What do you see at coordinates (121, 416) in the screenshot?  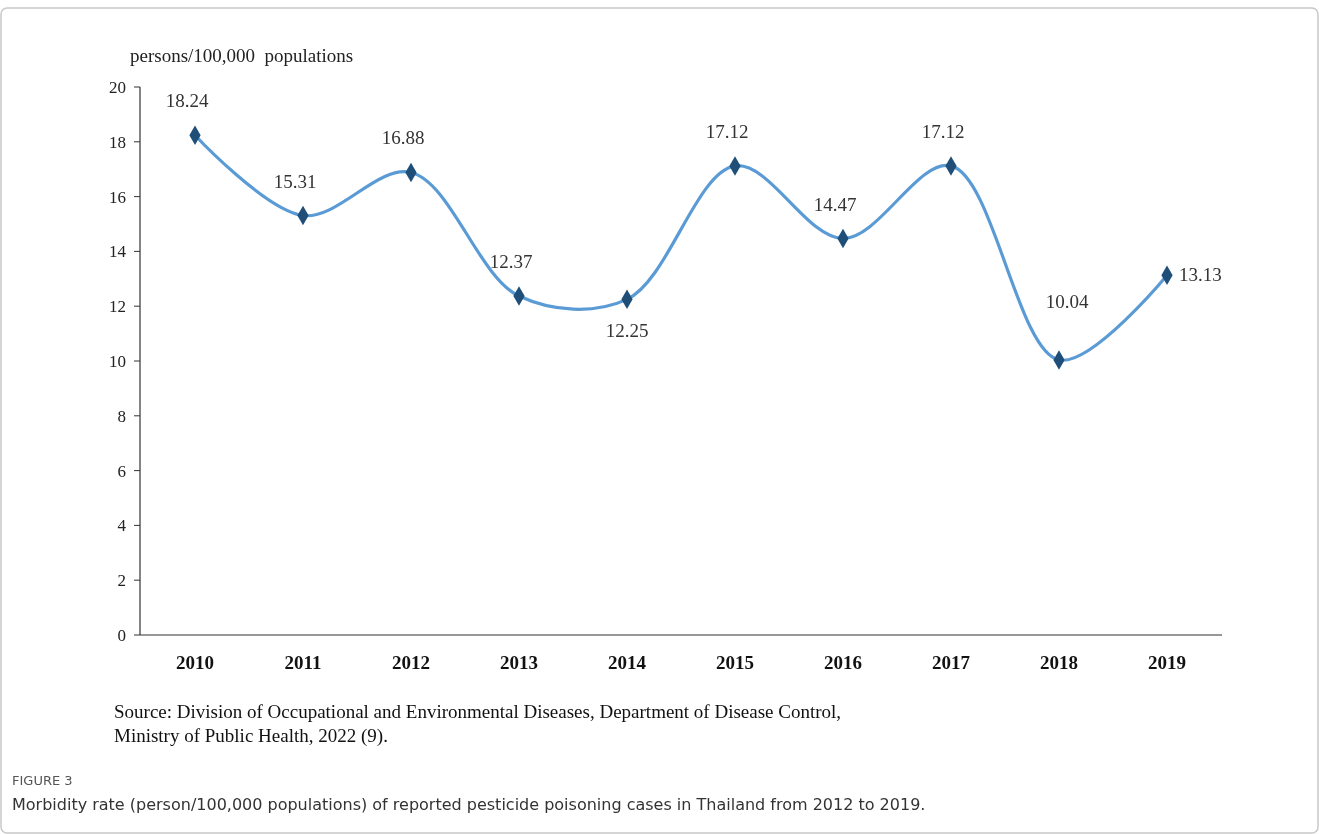 I see `y-tick-label: 8` at bounding box center [121, 416].